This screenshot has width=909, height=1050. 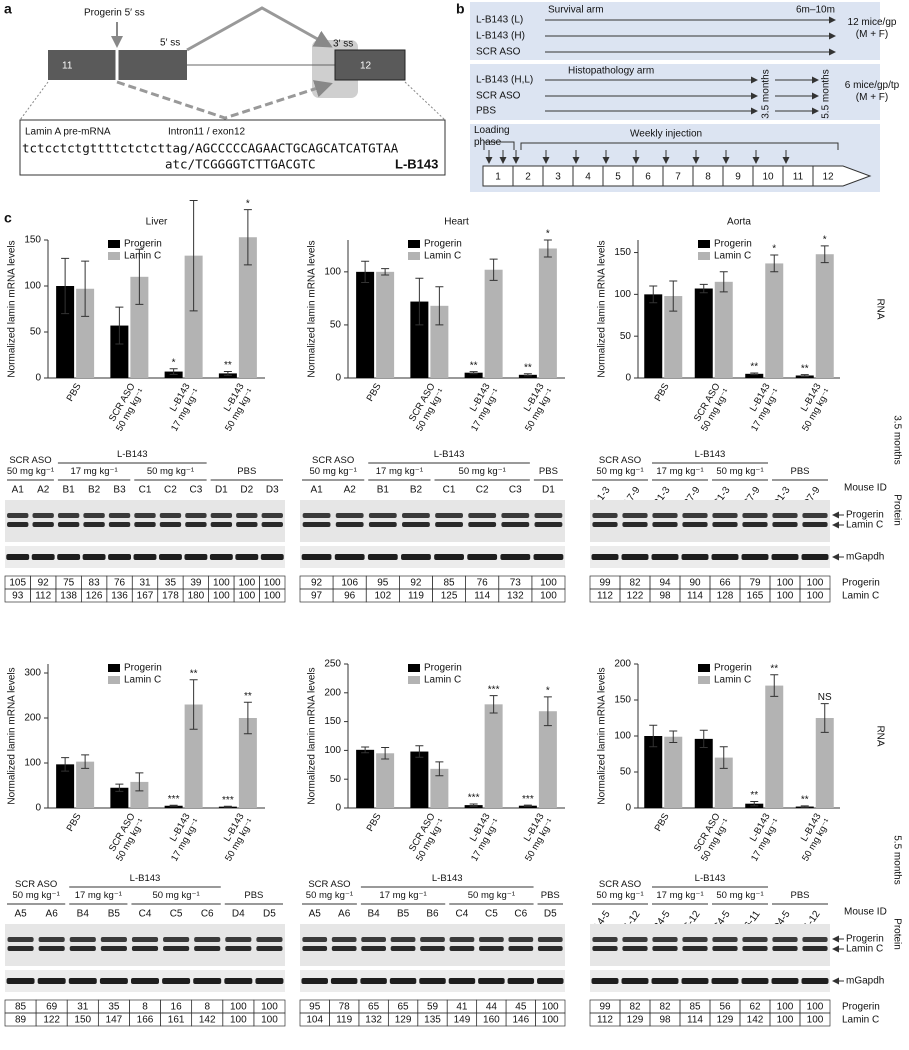 I want to click on y-tick-label: 250, so click(x=332, y=664).